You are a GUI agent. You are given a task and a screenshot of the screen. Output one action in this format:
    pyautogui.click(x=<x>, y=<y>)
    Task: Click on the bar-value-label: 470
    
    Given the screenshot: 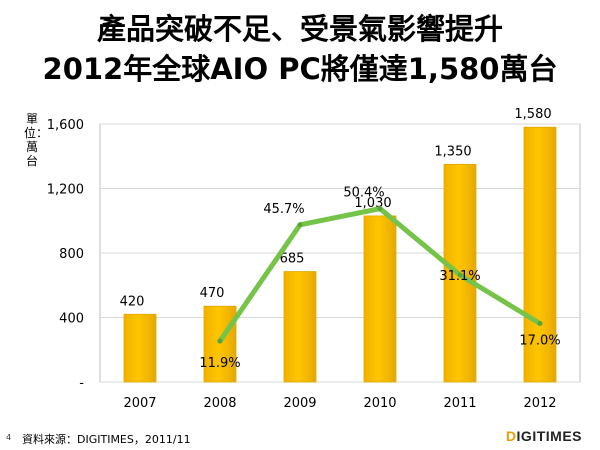 What is the action you would take?
    pyautogui.click(x=212, y=293)
    